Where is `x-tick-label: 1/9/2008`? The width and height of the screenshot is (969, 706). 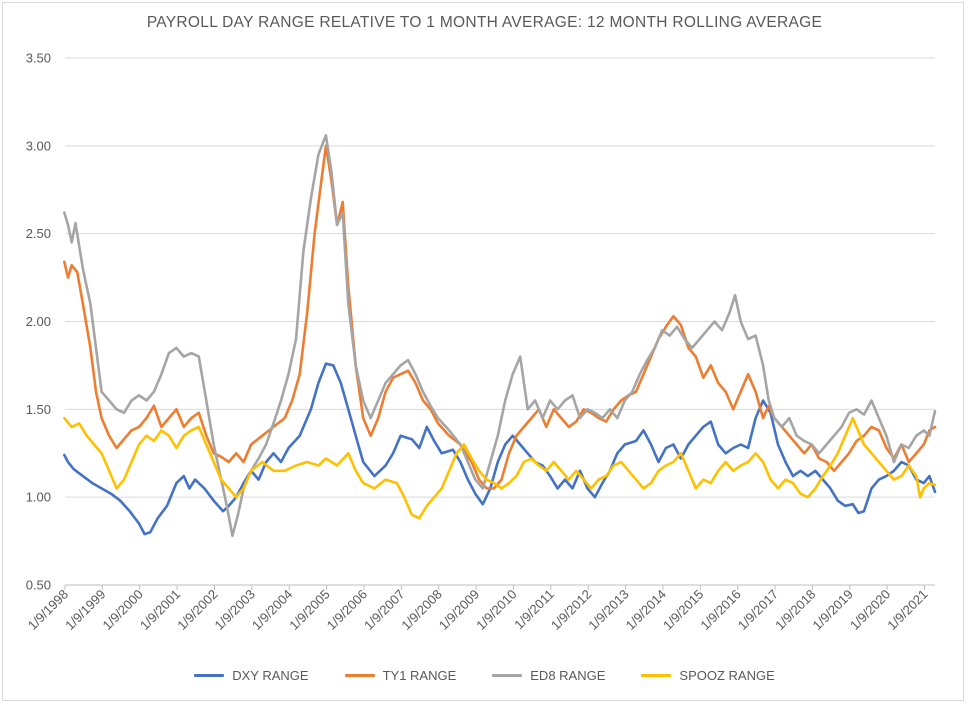
x-tick-label: 1/9/2008 is located at coordinates (421, 610).